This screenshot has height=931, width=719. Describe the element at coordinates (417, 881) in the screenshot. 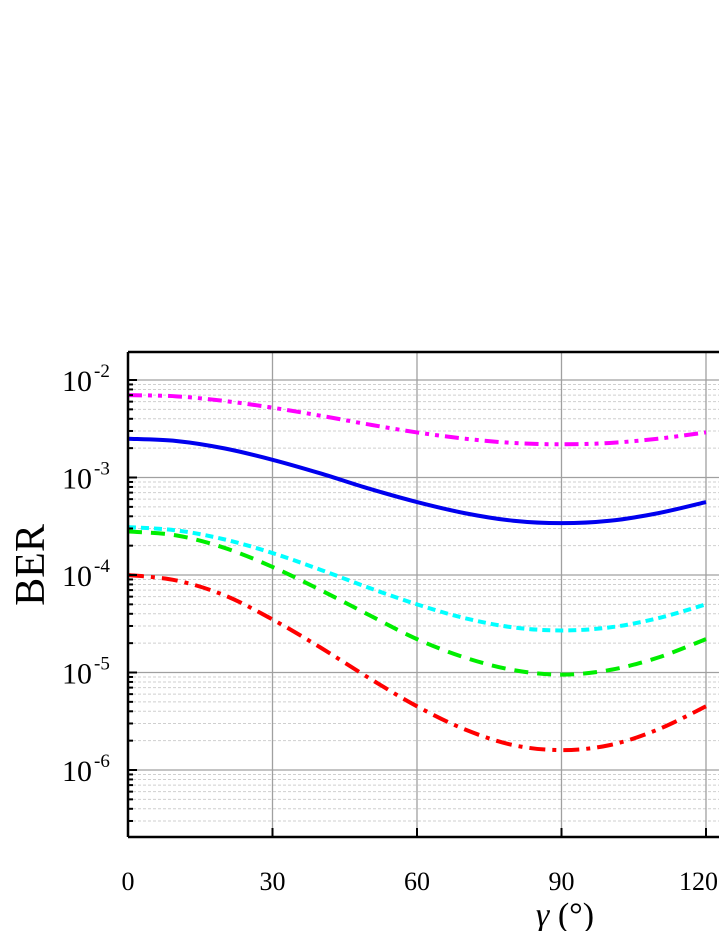

I see `x-tick-label: 60` at that location.